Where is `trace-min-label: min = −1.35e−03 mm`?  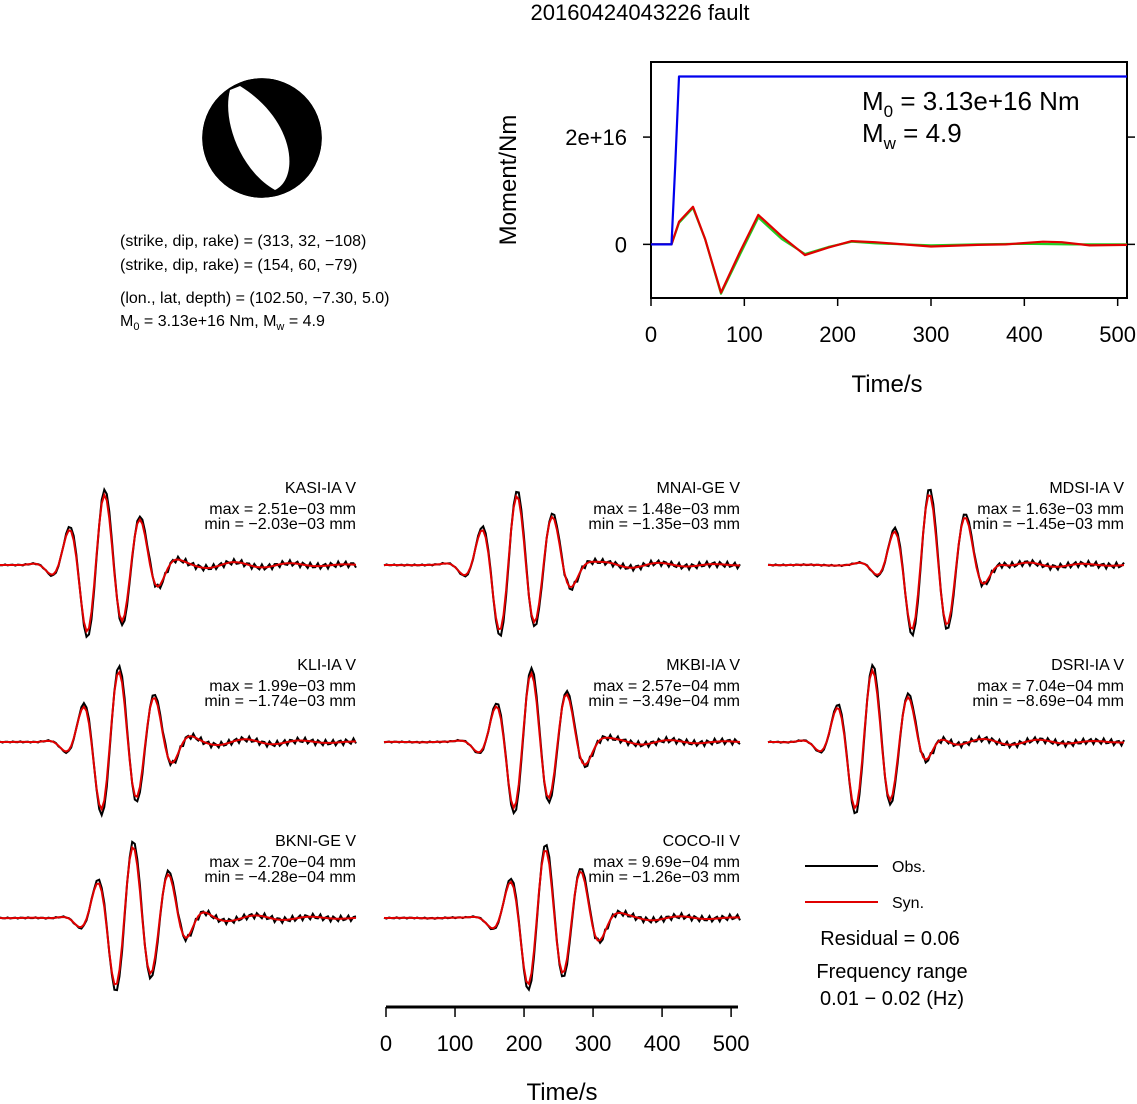
trace-min-label: min = −1.35e−03 mm is located at coordinates (664, 524).